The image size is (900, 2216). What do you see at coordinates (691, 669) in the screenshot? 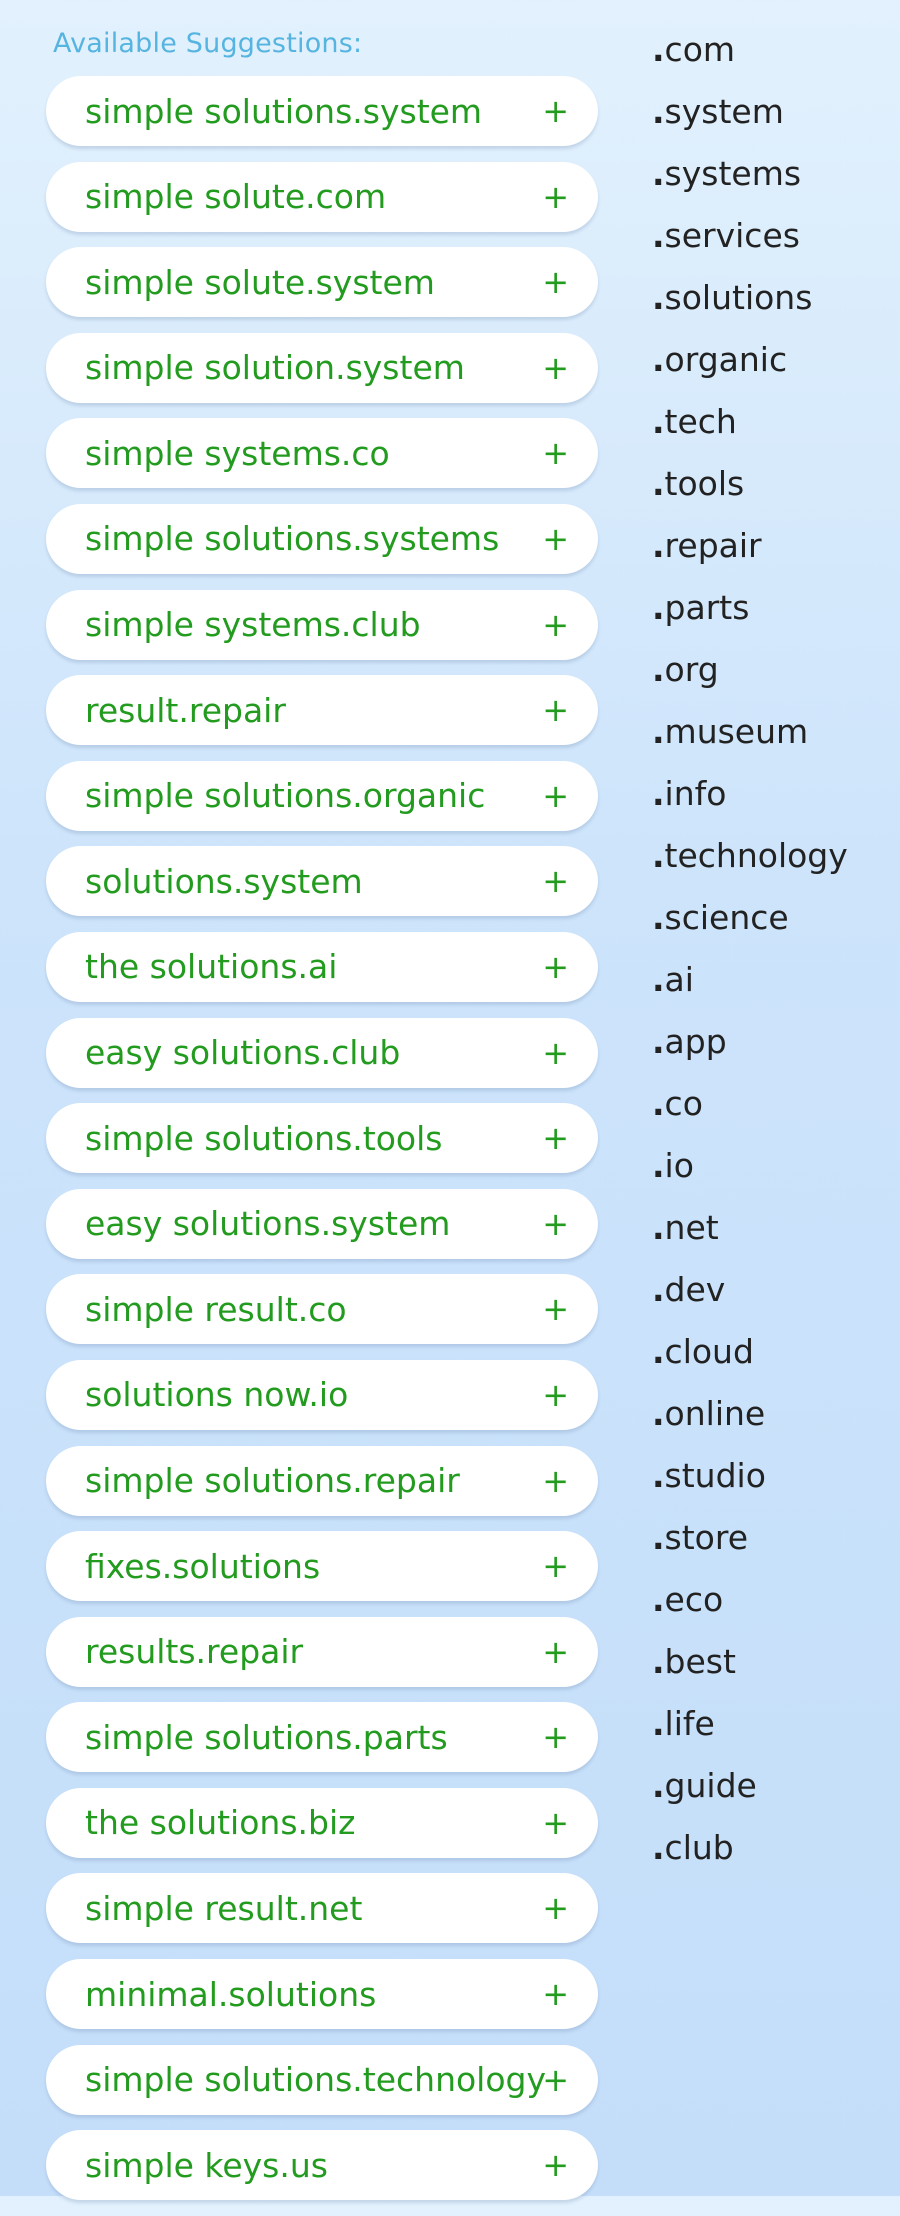
I see `tld-label: org` at bounding box center [691, 669].